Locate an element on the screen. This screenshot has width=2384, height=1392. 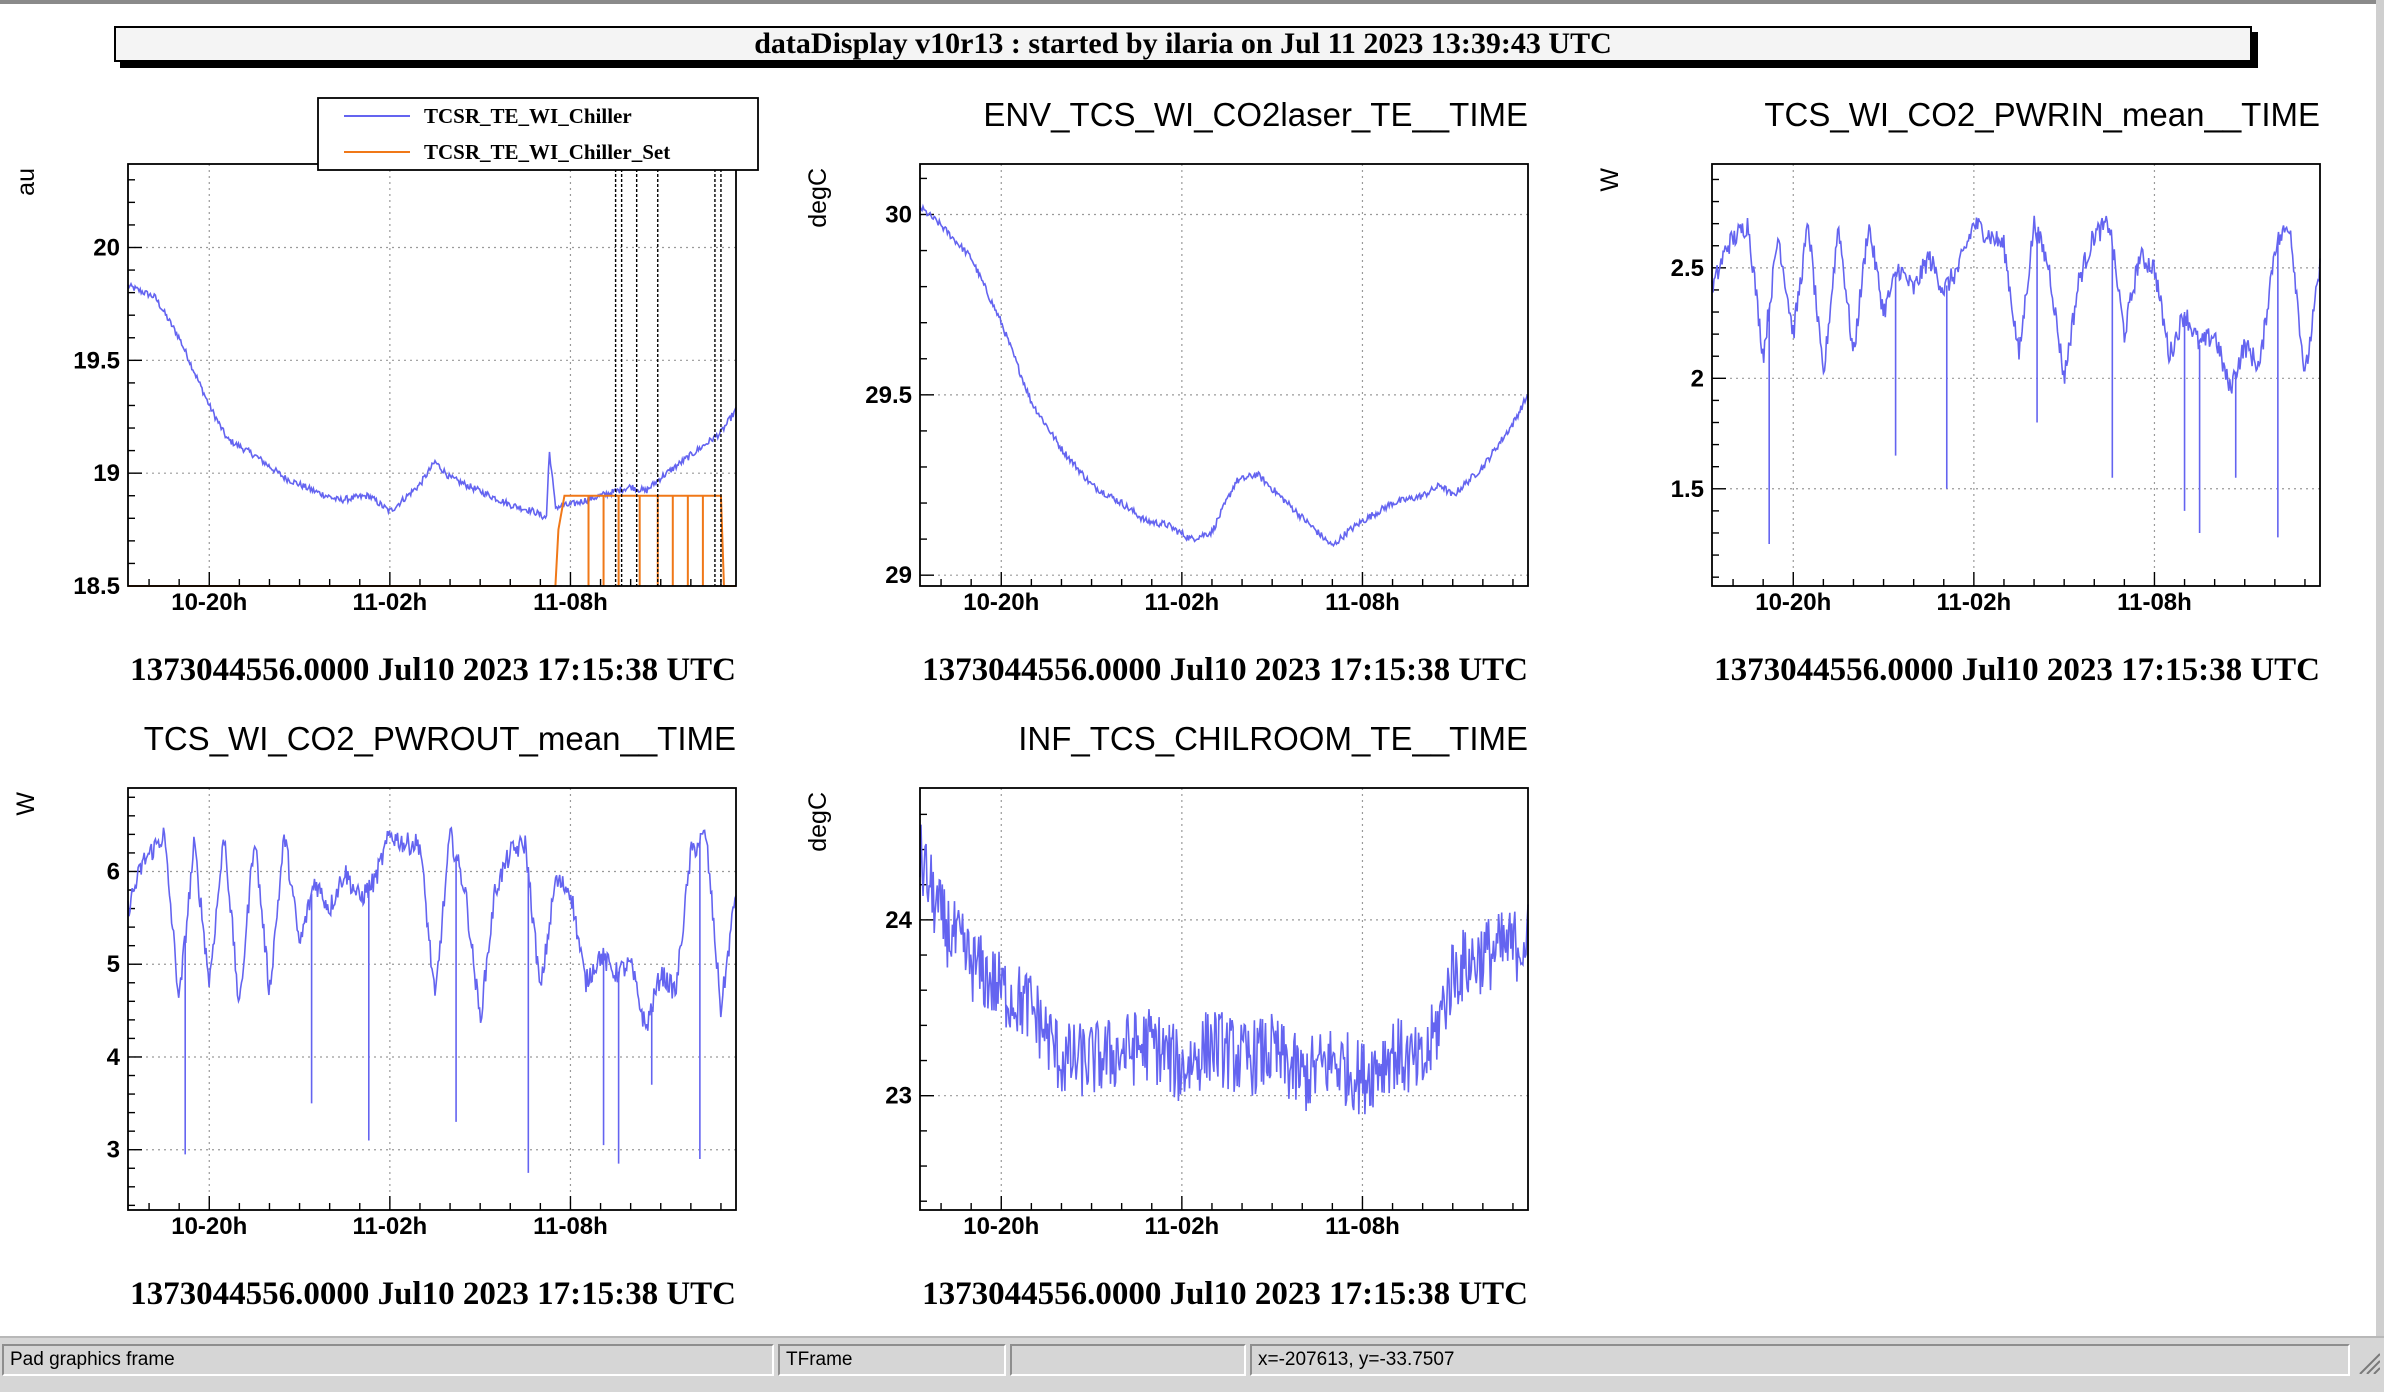
legend: TCSR_TE_WI_Chiller TCSR_TE_WI_Chiller_Set is located at coordinates (538, 134).